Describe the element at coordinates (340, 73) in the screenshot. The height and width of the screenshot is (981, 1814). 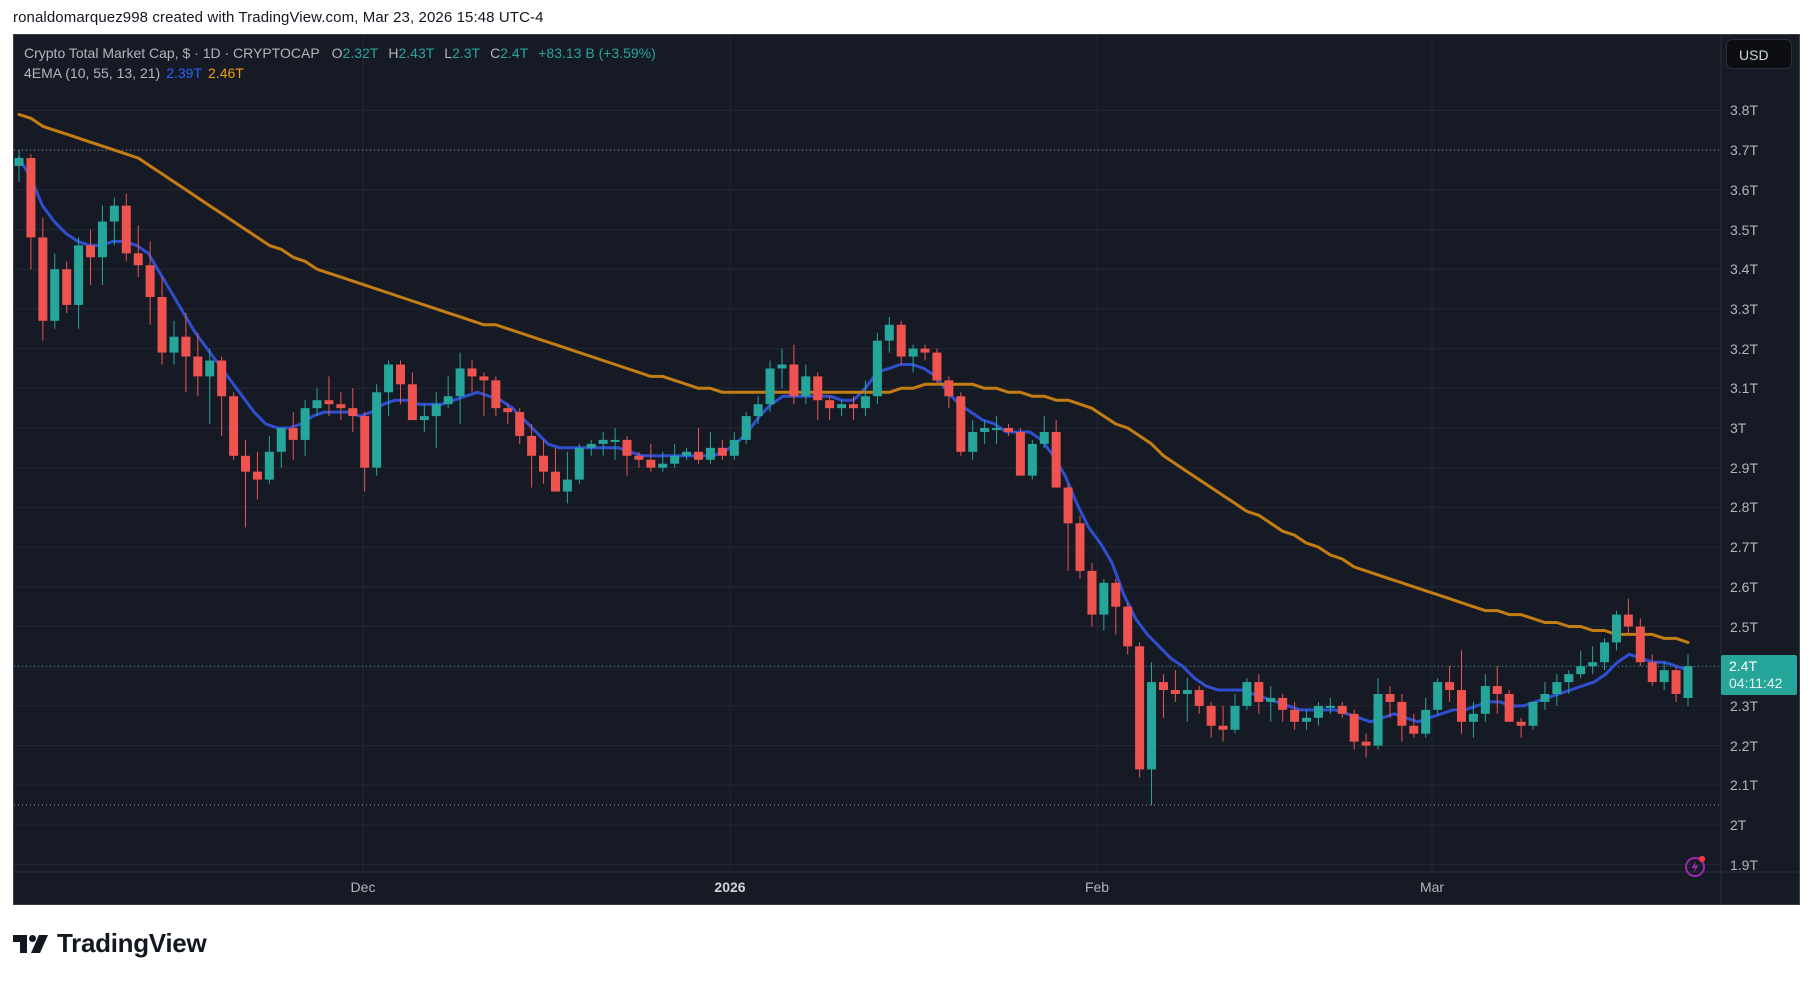
I see `indicator-row: 4EMA (10, 55, 13, 21) 2.39T 2.46T` at that location.